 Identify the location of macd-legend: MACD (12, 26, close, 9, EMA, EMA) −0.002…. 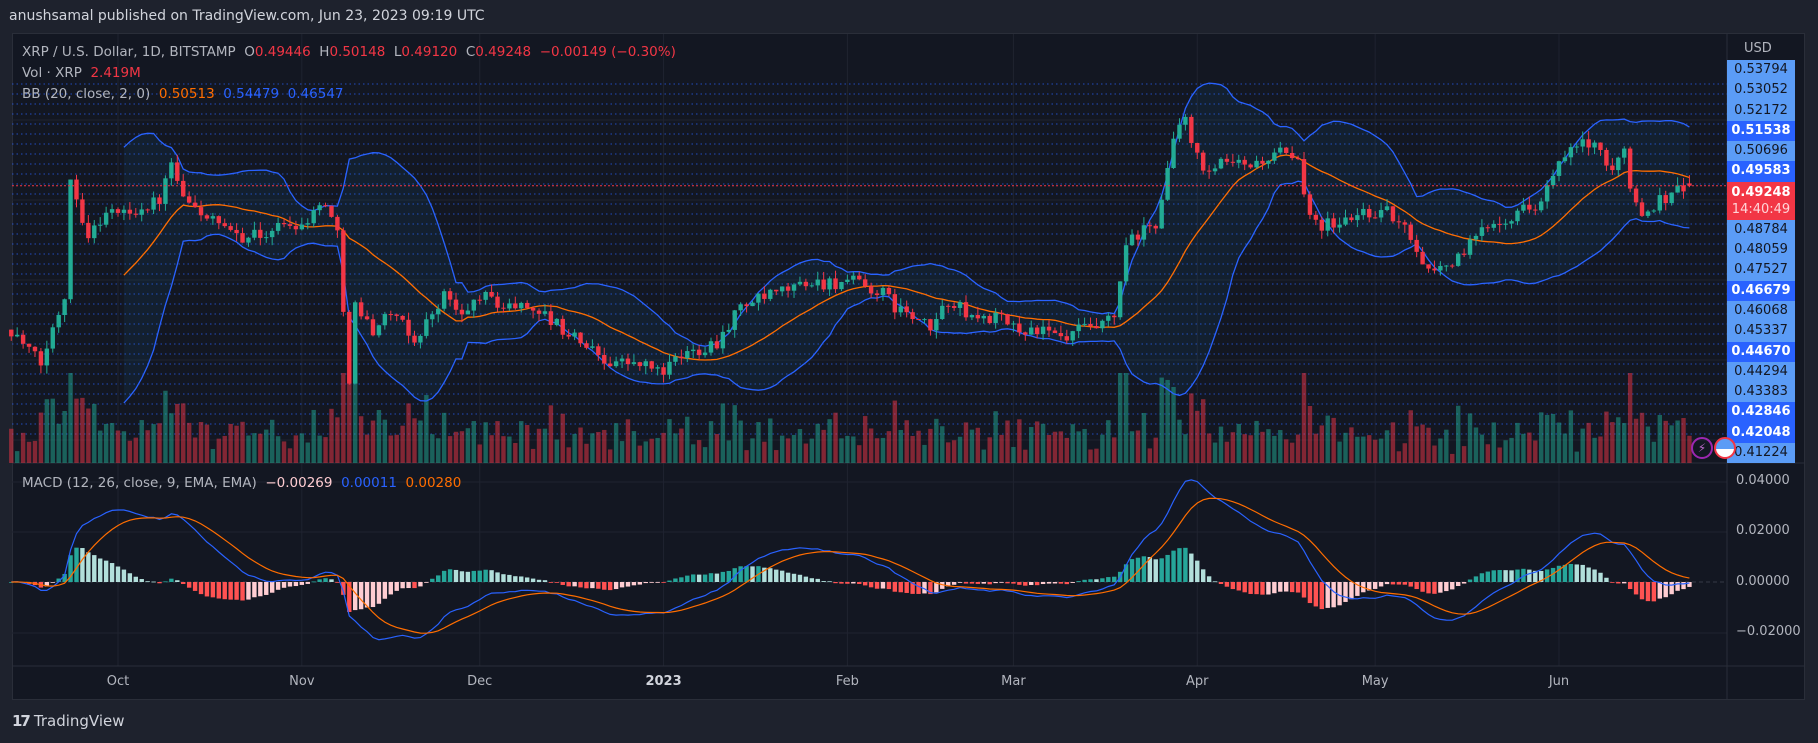
(241, 483).